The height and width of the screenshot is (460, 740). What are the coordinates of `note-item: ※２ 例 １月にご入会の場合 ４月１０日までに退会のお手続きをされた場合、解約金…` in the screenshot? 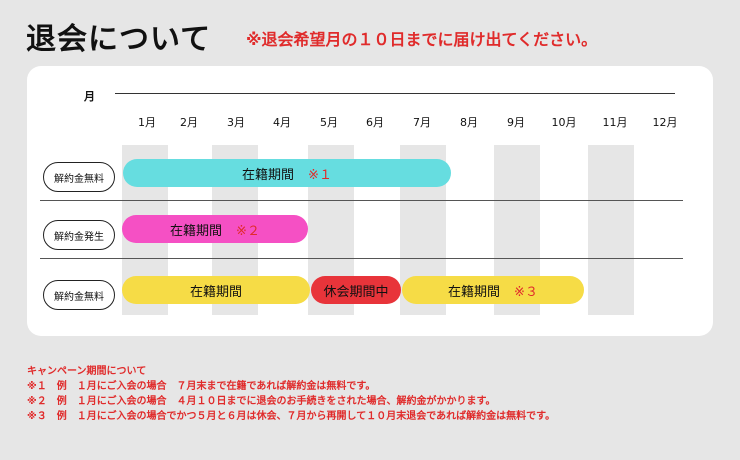 It's located at (261, 401).